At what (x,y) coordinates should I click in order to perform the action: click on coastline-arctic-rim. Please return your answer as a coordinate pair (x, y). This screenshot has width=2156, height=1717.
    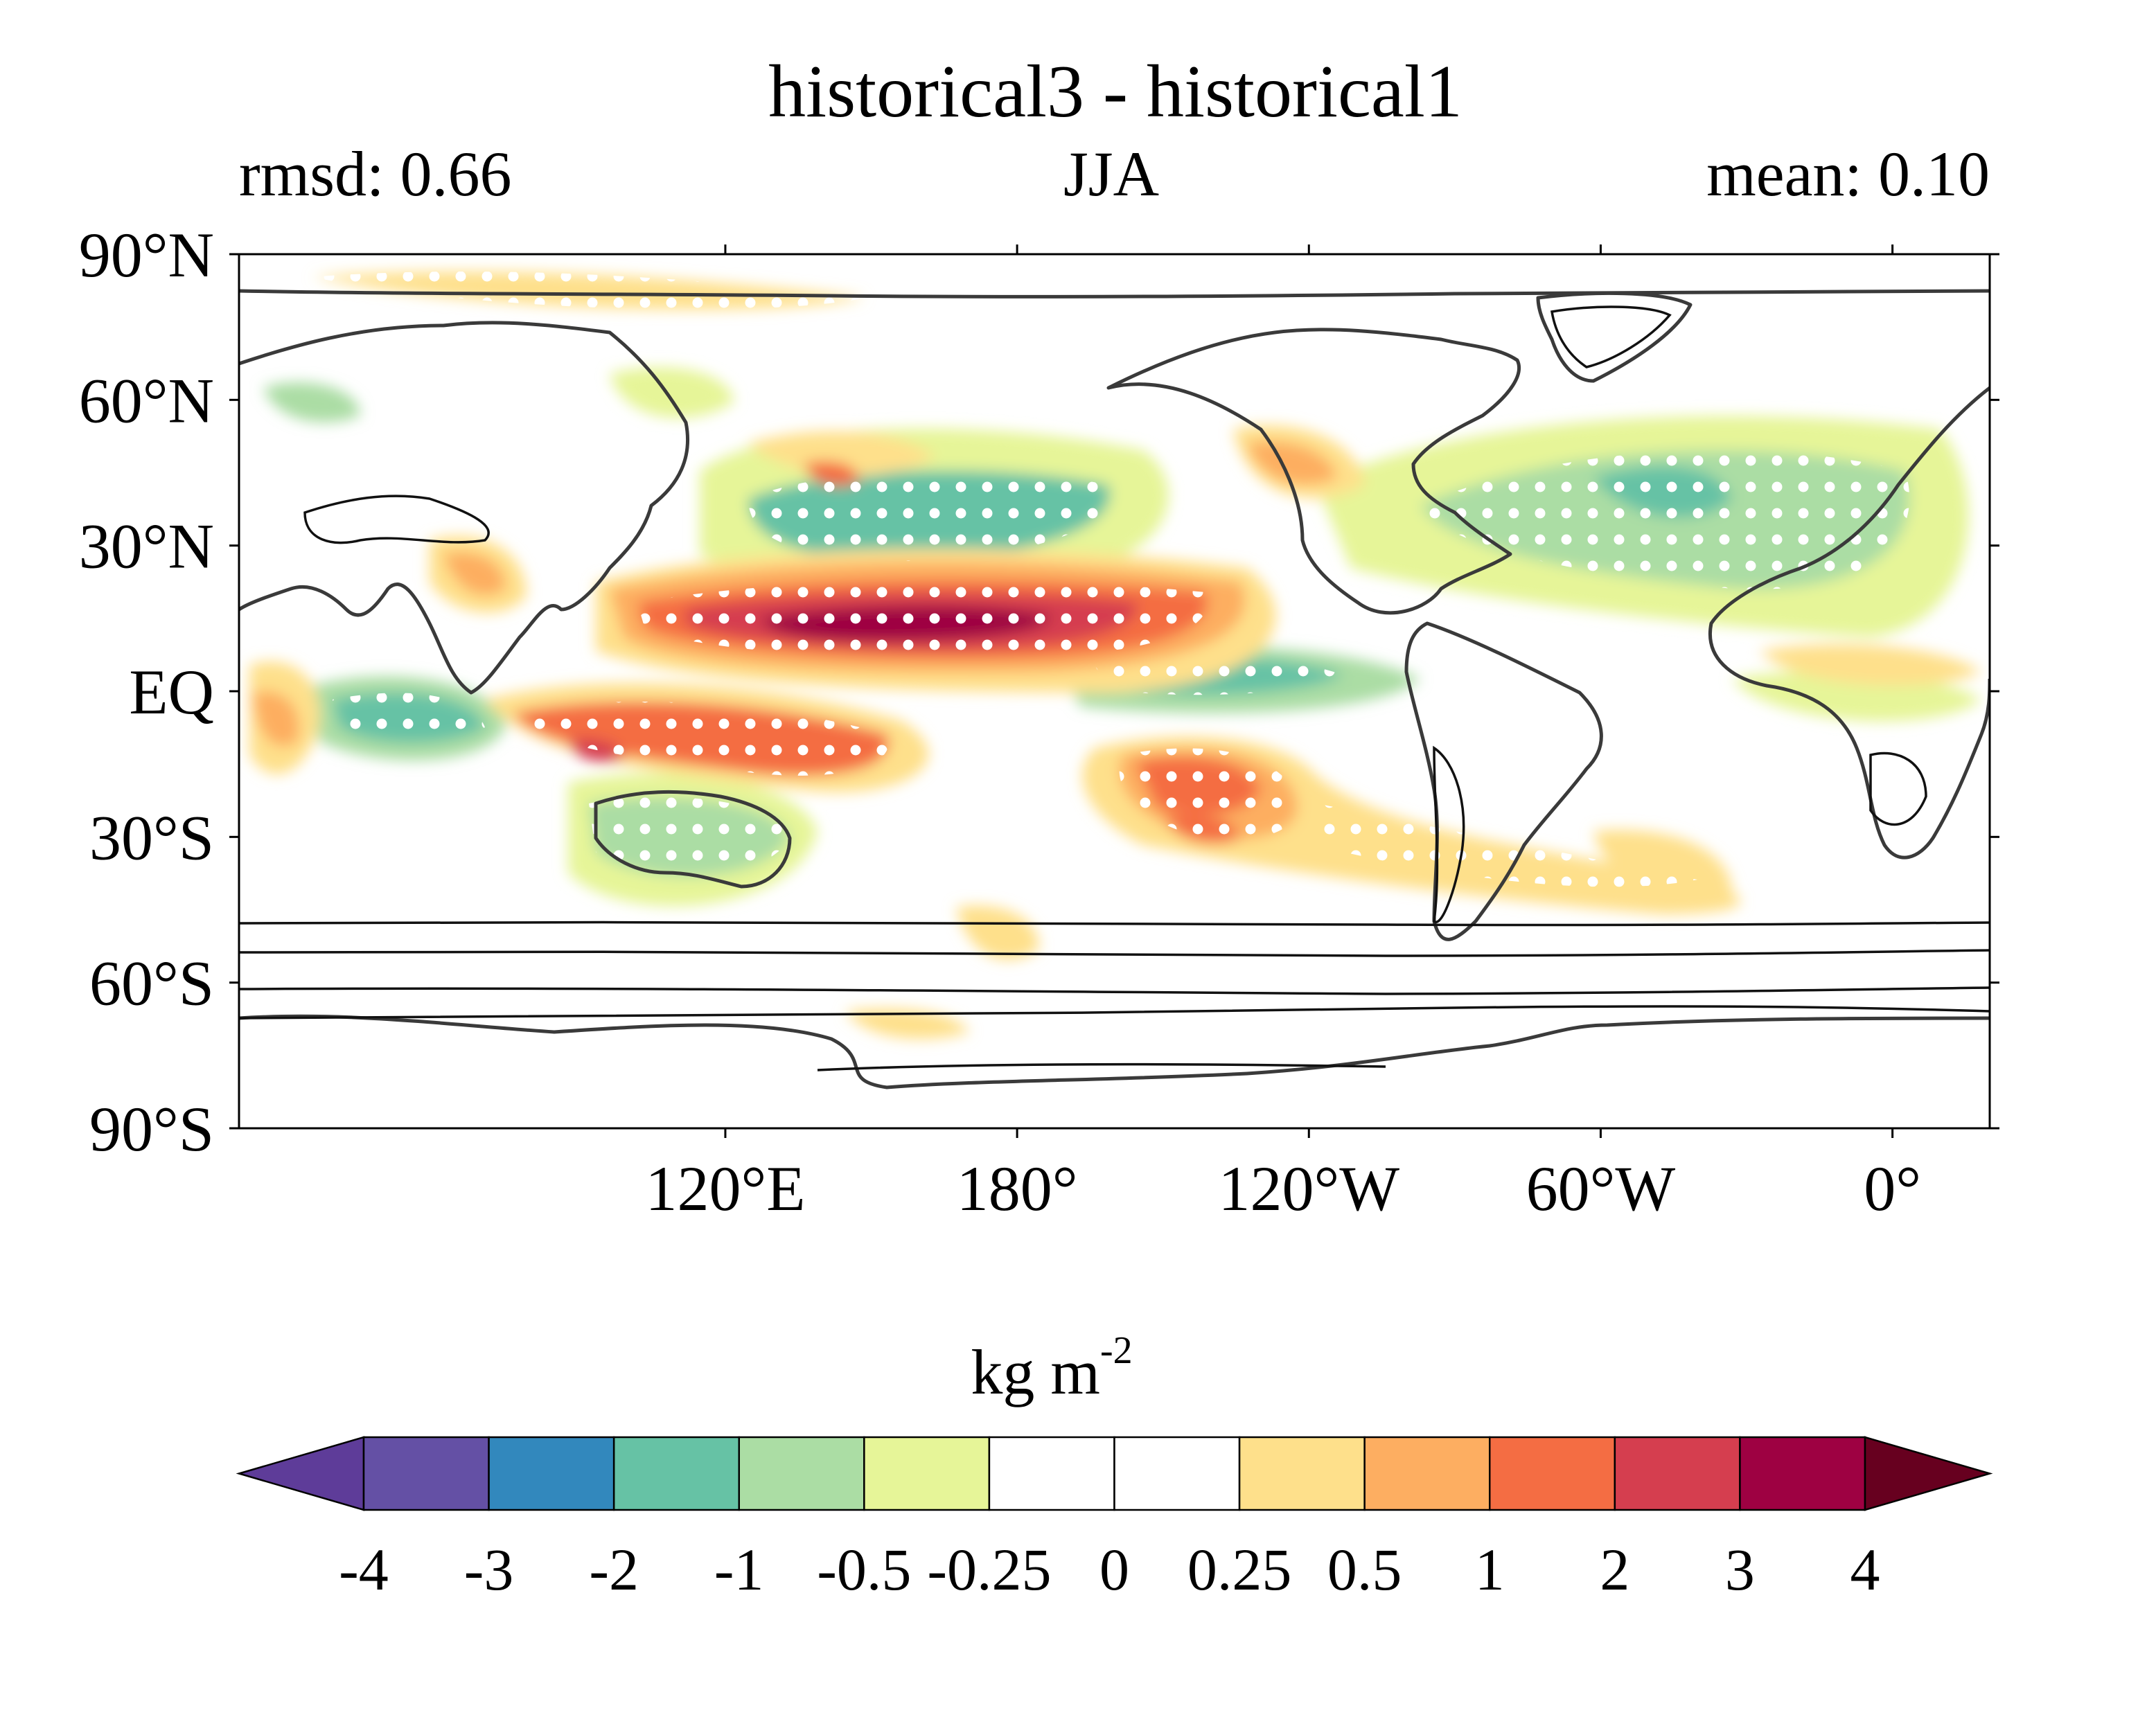
    Looking at the image, I should click on (1115, 294).